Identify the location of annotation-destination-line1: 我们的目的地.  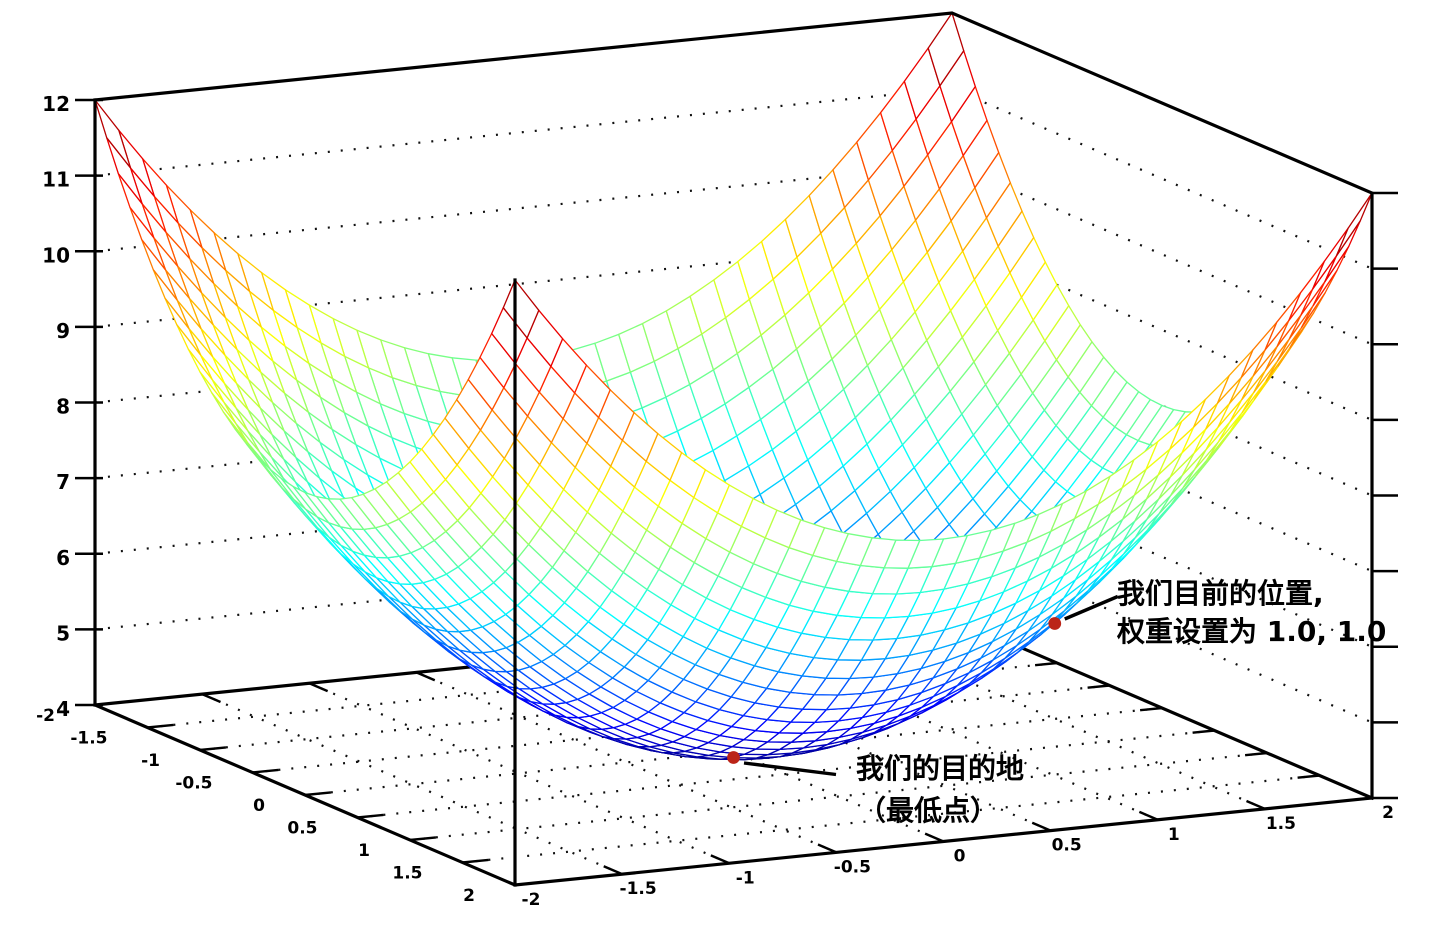
(940, 768).